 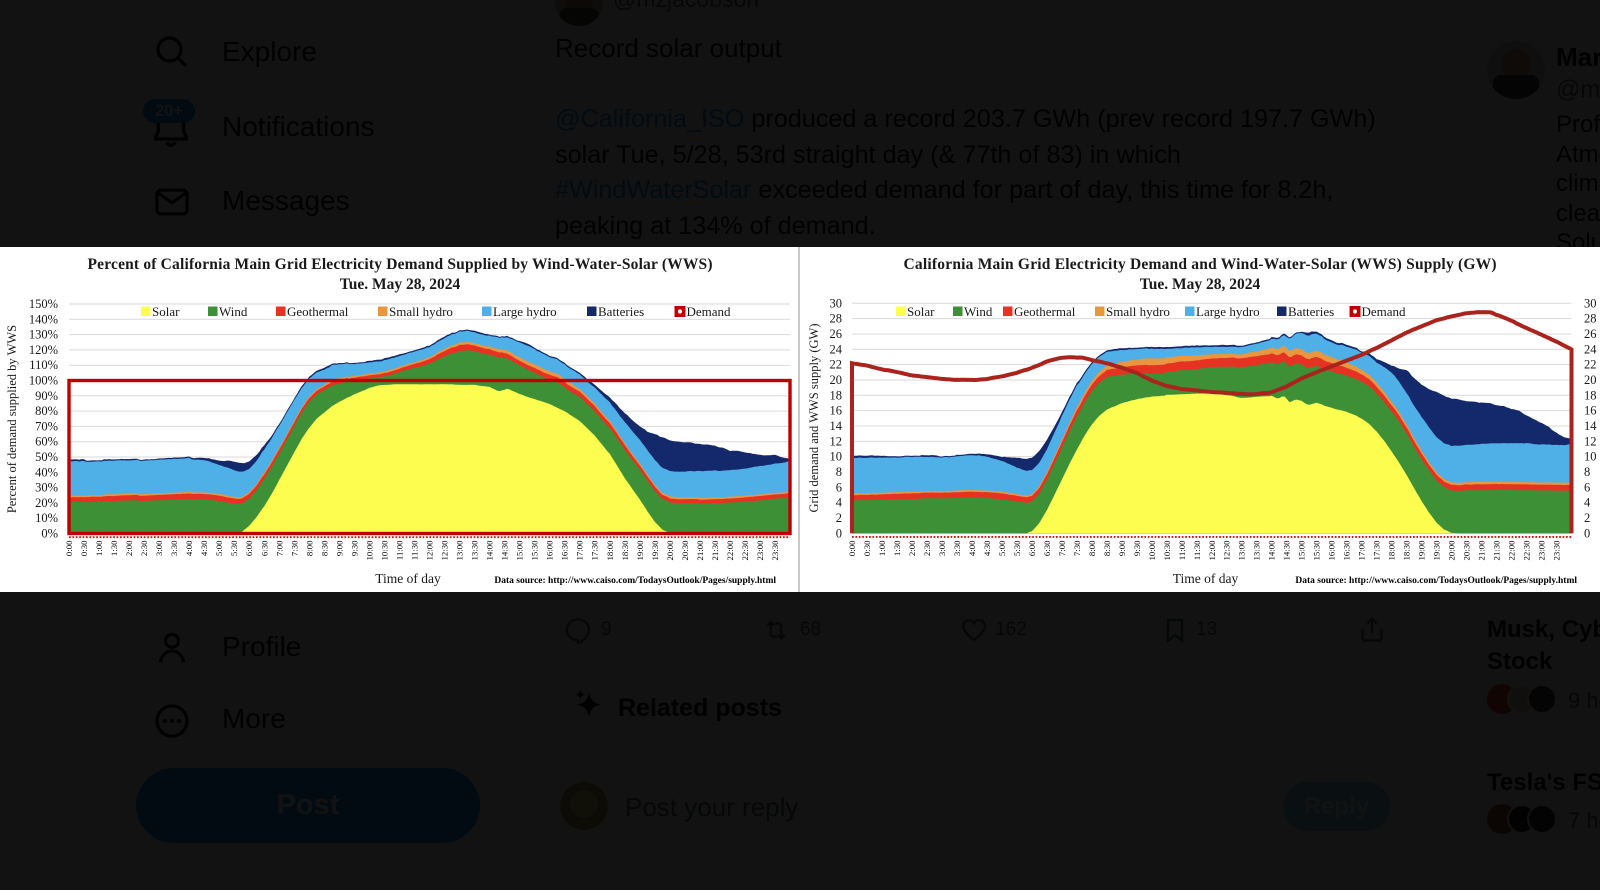 What do you see at coordinates (354, 548) in the screenshot?
I see `svg-text: 9:30` at bounding box center [354, 548].